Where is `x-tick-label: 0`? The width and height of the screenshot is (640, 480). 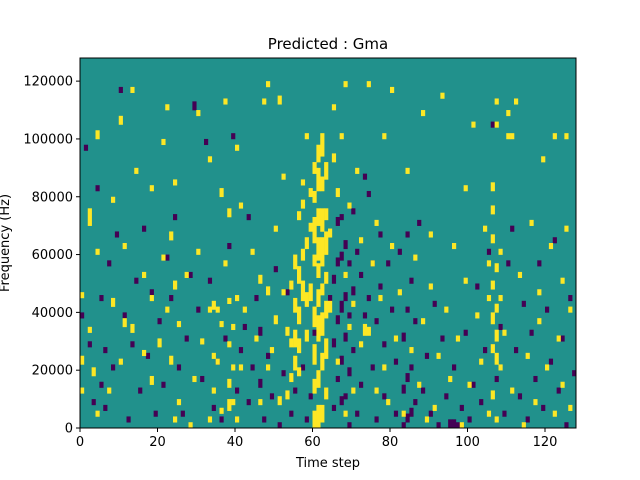 x-tick-label: 0 is located at coordinates (80, 442).